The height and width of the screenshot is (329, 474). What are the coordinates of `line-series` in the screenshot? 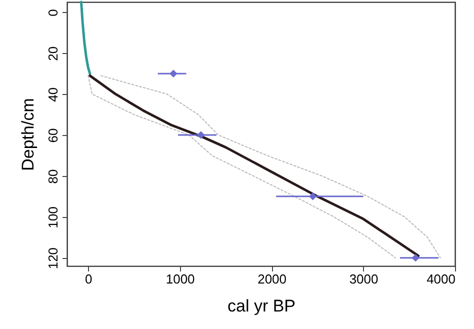 It's located at (86, 37).